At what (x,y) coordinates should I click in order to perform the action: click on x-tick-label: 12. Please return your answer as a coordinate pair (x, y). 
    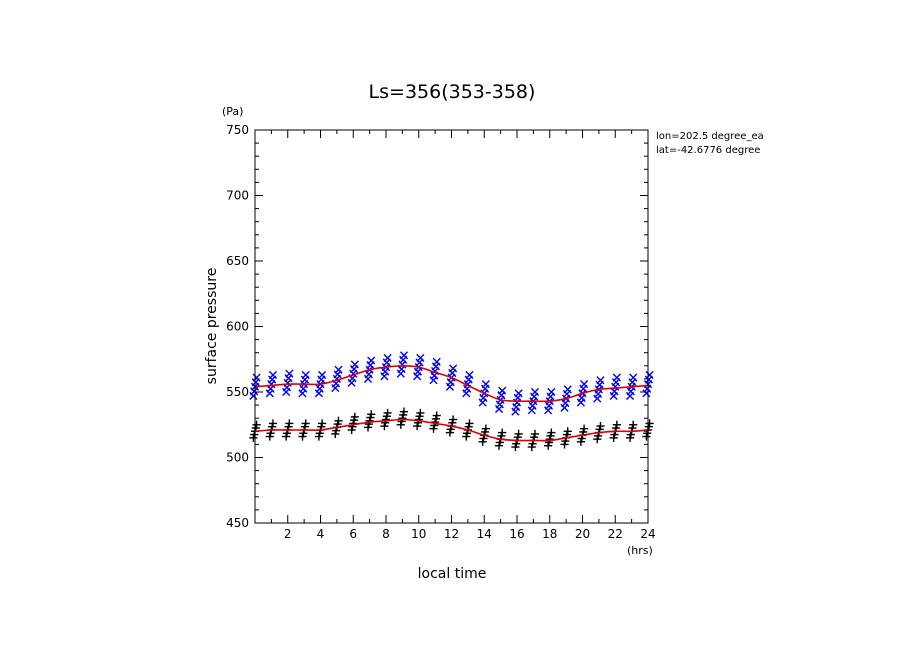
    Looking at the image, I should click on (451, 534).